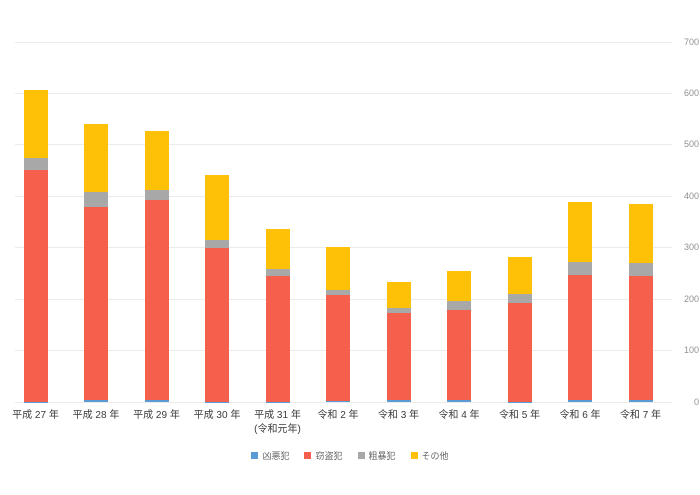 Image resolution: width=700 pixels, height=495 pixels. What do you see at coordinates (691, 144) in the screenshot?
I see `y-axis-tick-label: 500` at bounding box center [691, 144].